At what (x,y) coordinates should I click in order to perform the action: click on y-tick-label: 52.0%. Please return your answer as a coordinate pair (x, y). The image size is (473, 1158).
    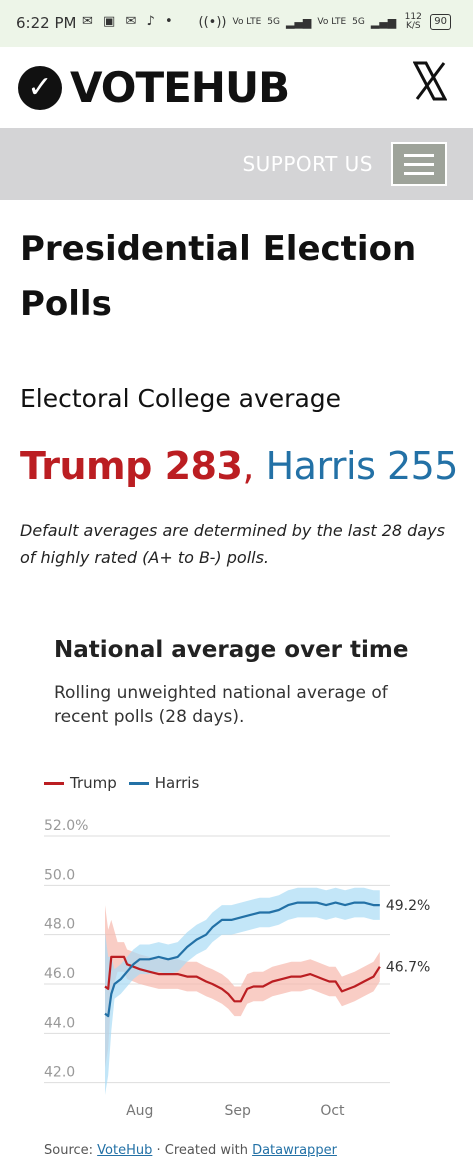
    Looking at the image, I should click on (66, 826).